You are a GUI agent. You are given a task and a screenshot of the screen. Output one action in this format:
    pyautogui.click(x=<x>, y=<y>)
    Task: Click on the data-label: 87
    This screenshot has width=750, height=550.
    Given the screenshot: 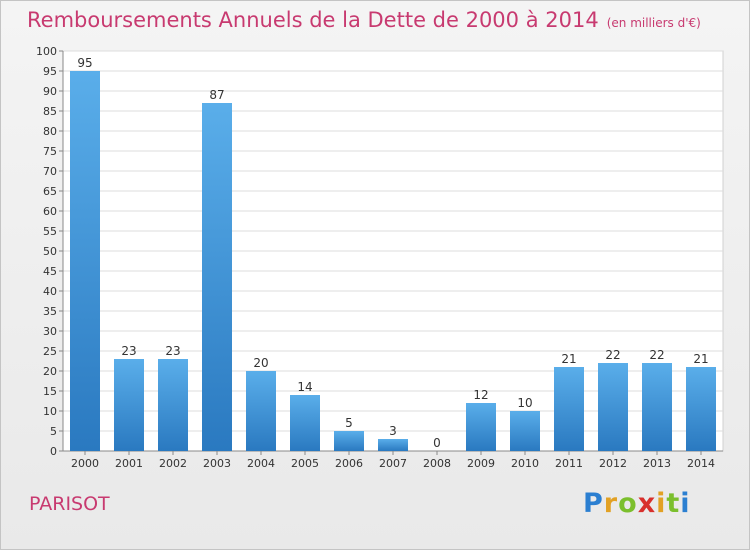 What is the action you would take?
    pyautogui.click(x=216, y=95)
    